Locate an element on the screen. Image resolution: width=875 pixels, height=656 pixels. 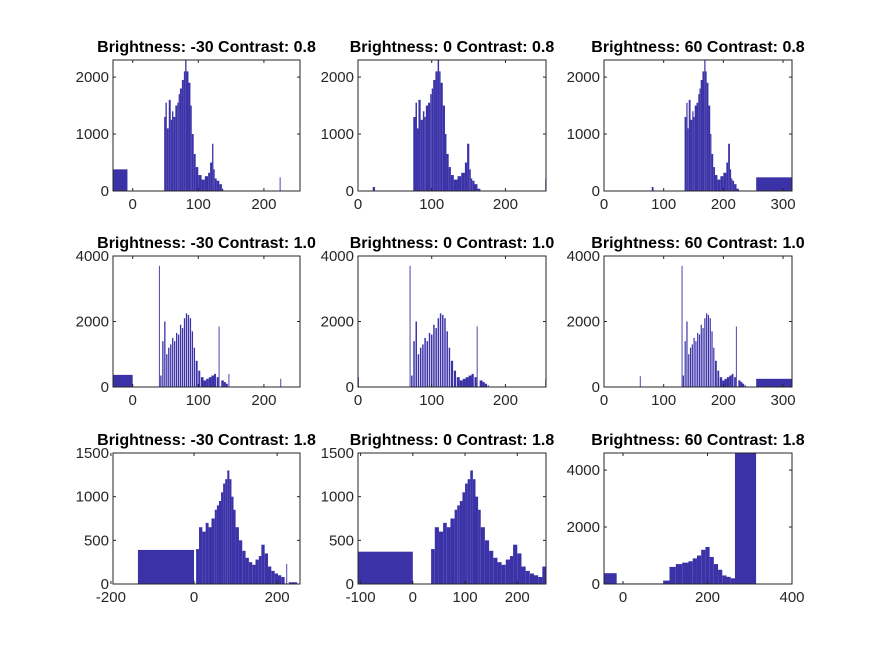
panel-title: Brightness: 0 Contrast: 0.8 is located at coordinates (452, 47).